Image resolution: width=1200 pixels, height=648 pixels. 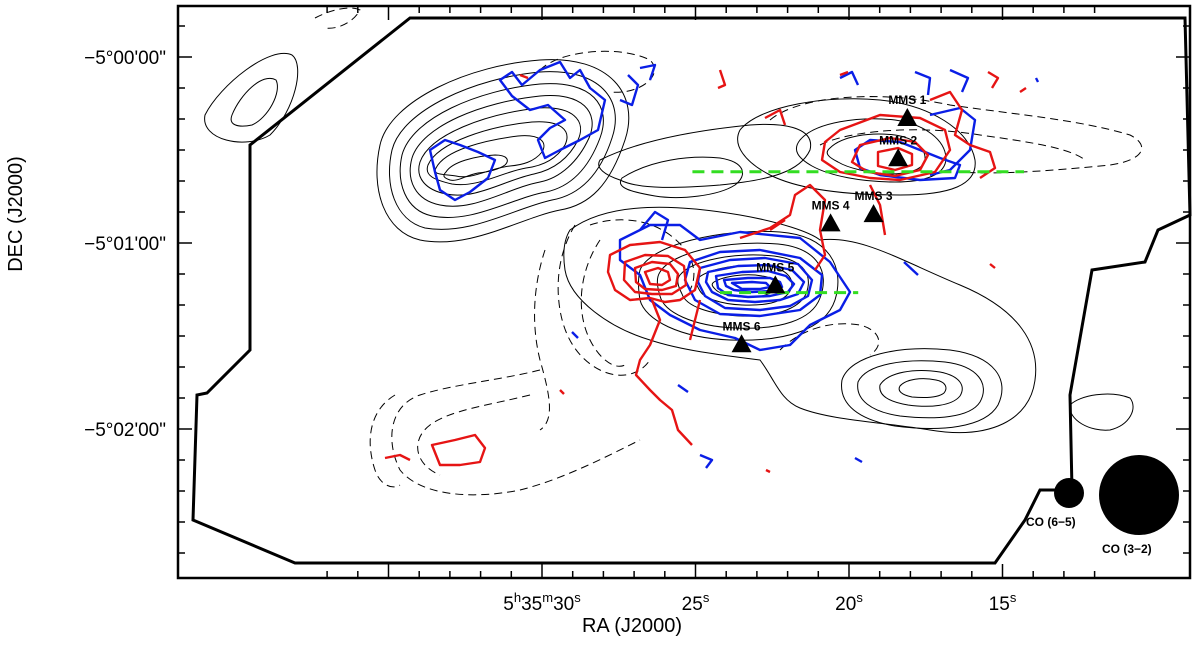 What do you see at coordinates (849, 602) in the screenshot?
I see `x-tick-label: 20s` at bounding box center [849, 602].